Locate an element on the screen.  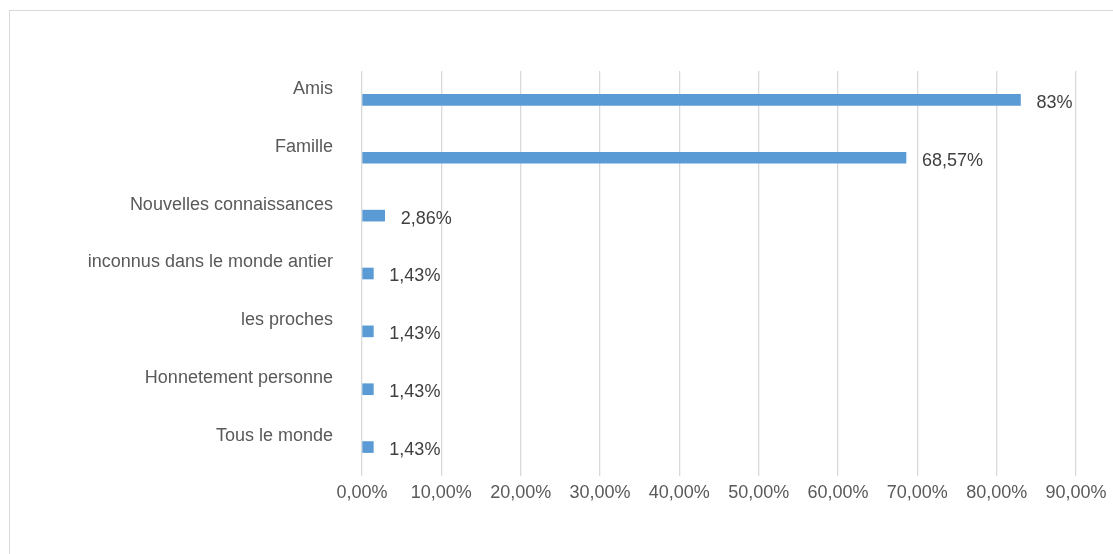
x-tick-label: 10,00% is located at coordinates (441, 491).